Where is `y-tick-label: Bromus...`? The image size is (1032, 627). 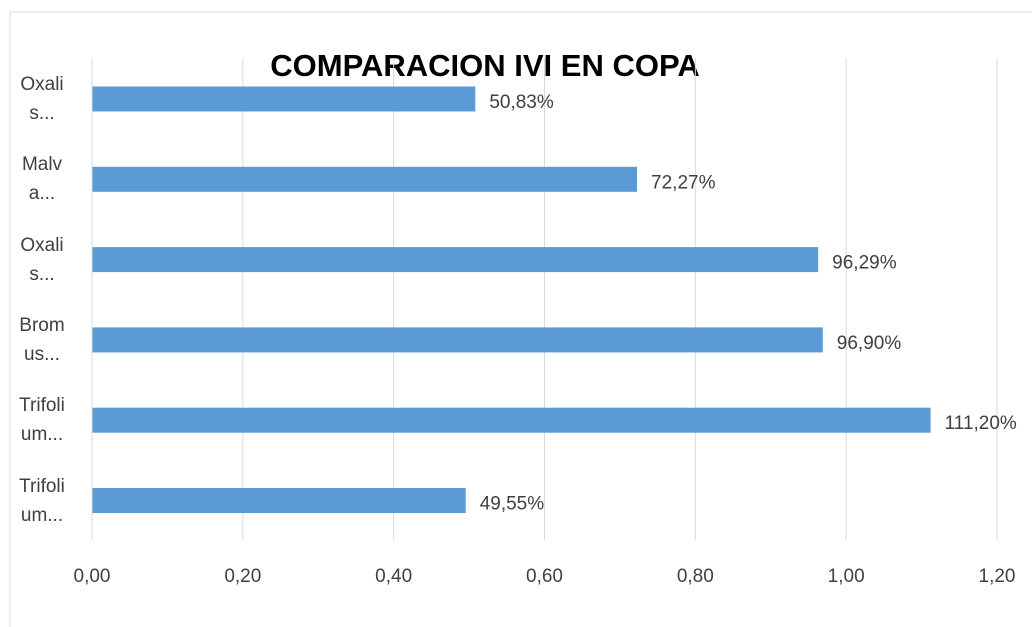 y-tick-label: Bromus... is located at coordinates (42, 339).